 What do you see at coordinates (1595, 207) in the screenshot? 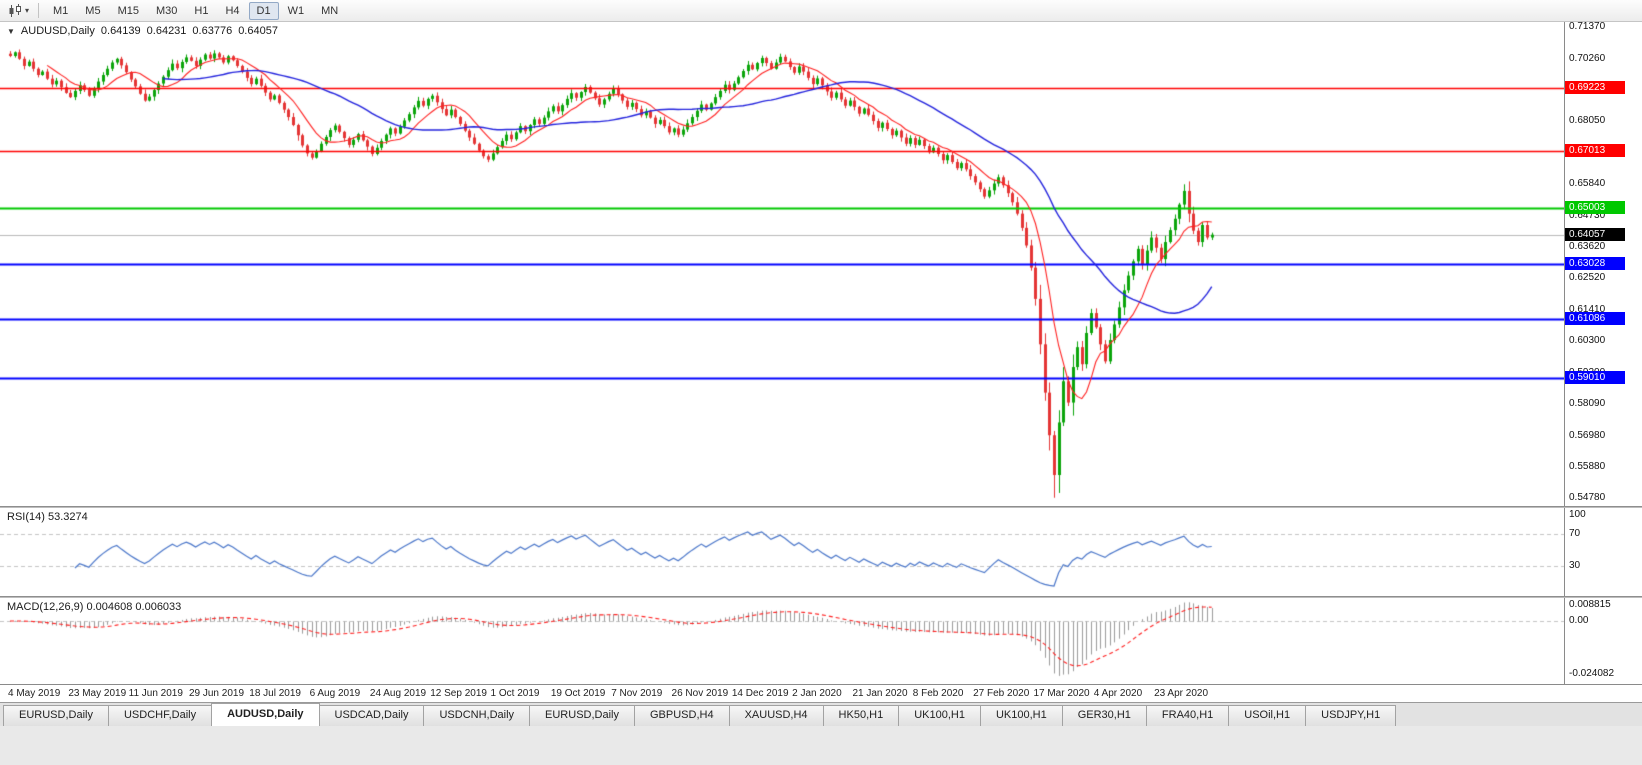
I see `price-level-label: 0.65003` at bounding box center [1595, 207].